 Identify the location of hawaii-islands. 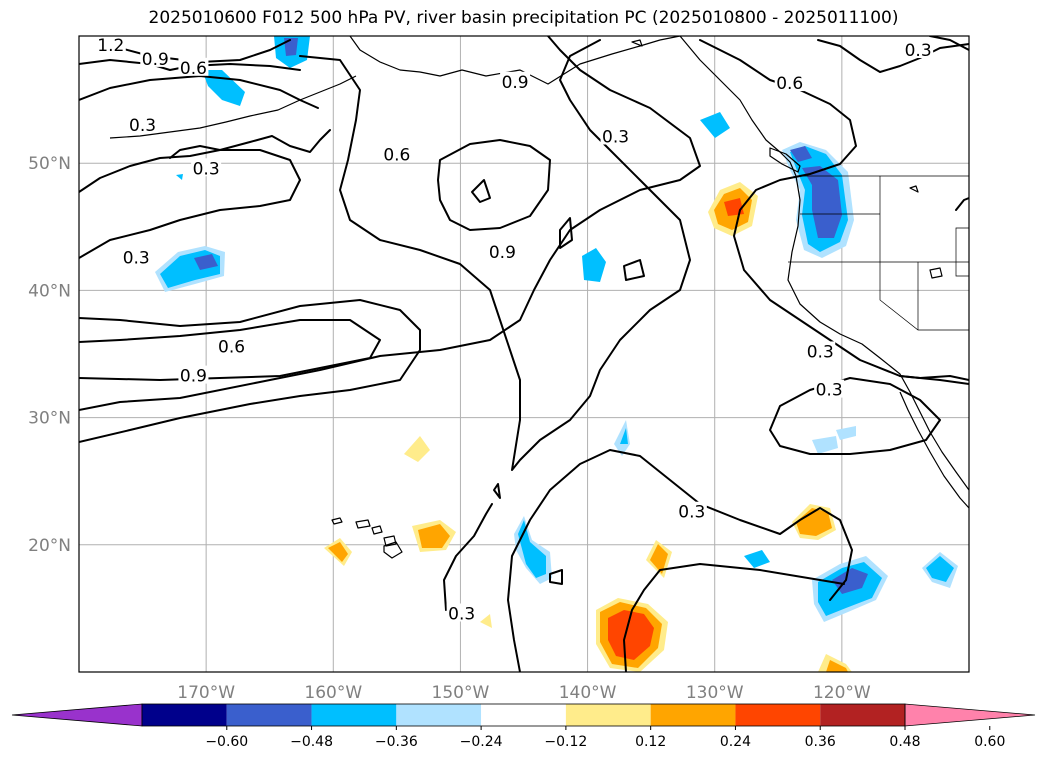
(367, 538).